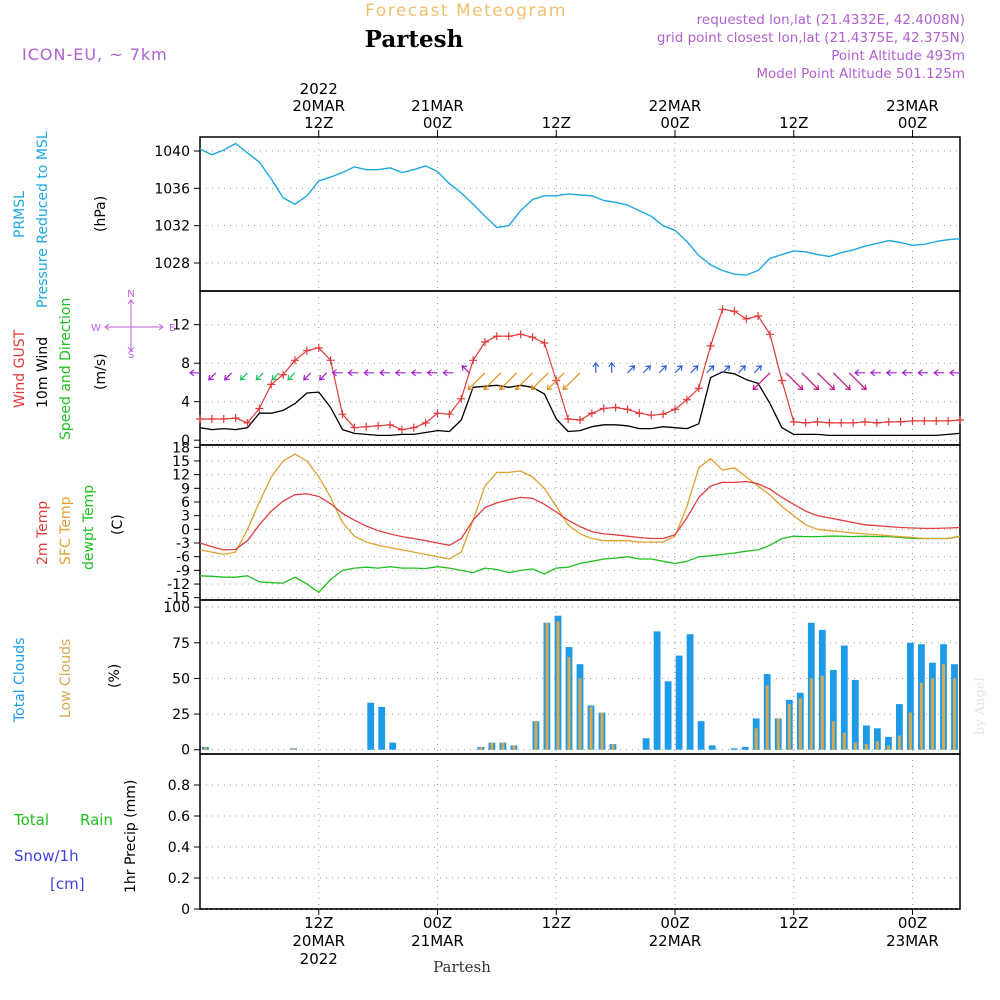 The image size is (1000, 1000). Describe the element at coordinates (185, 751) in the screenshot. I see `ytick-label: 0` at that location.